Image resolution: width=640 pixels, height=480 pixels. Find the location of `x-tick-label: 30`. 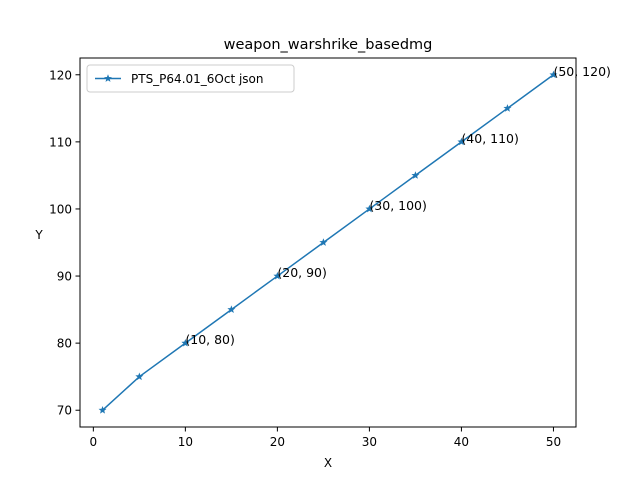

x-tick-label: 30 is located at coordinates (369, 442).